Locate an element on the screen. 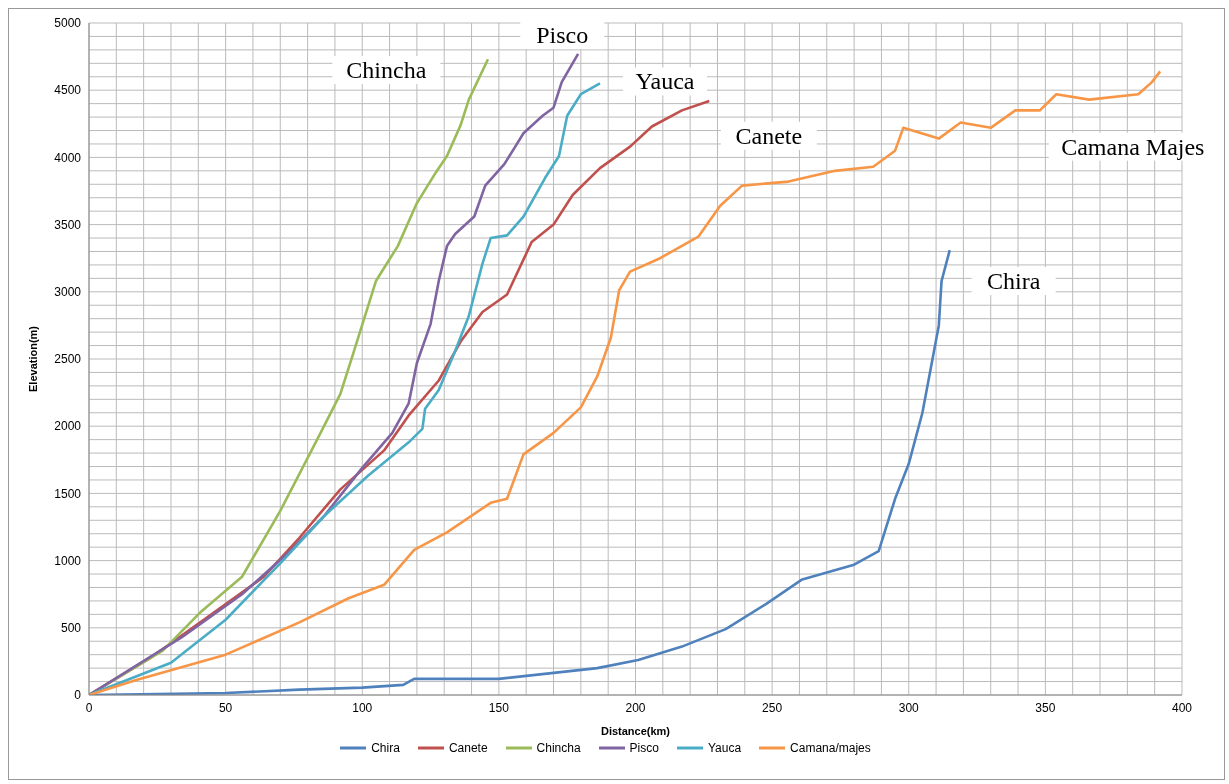 This screenshot has height=784, width=1229. x-tick-label: 50 is located at coordinates (225, 707).